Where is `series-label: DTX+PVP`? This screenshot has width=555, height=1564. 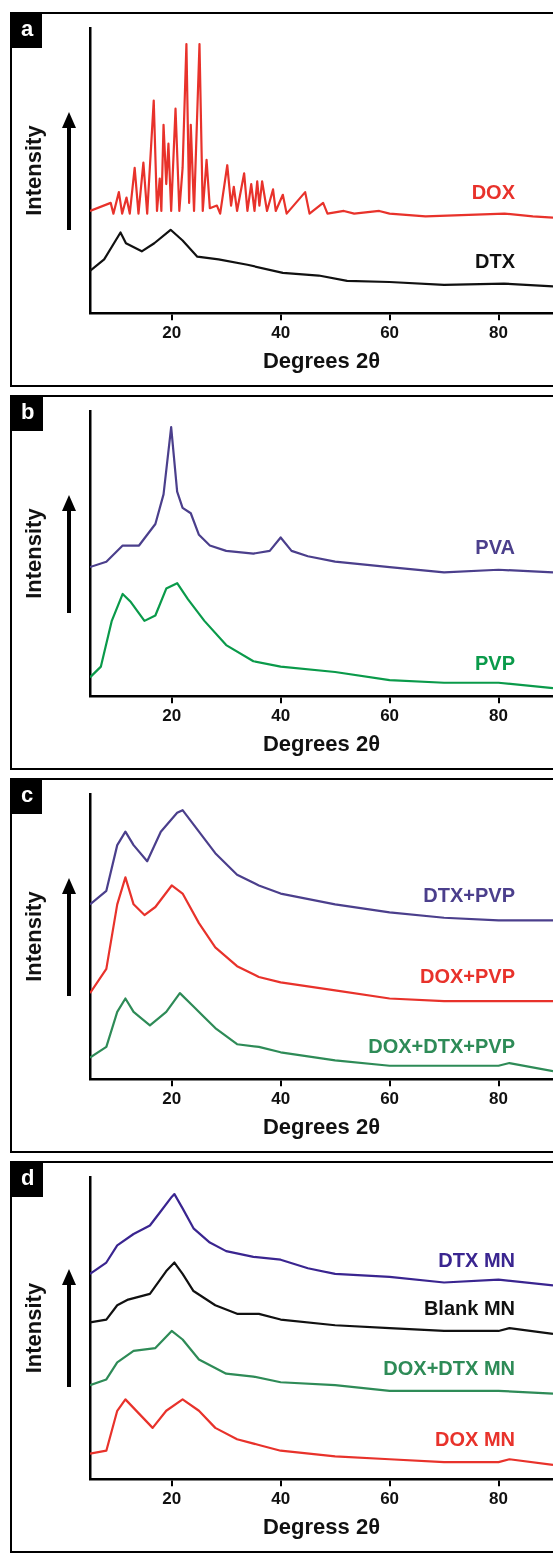 series-label: DTX+PVP is located at coordinates (469, 894).